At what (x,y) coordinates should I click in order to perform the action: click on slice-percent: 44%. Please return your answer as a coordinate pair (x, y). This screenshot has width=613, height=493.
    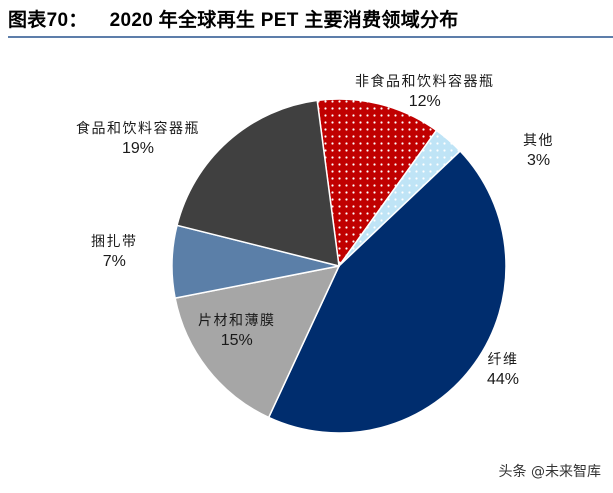
    Looking at the image, I should click on (503, 379).